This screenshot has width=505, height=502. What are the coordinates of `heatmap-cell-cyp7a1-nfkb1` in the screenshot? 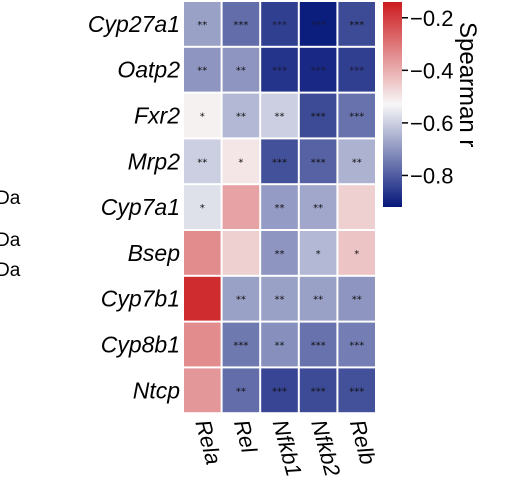 It's located at (279, 207).